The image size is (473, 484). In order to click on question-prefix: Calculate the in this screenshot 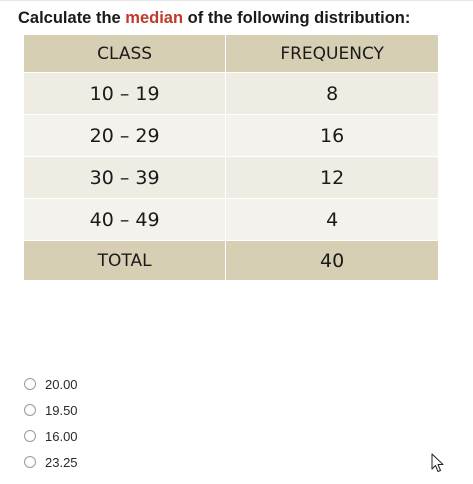, I will do `click(72, 18)`.